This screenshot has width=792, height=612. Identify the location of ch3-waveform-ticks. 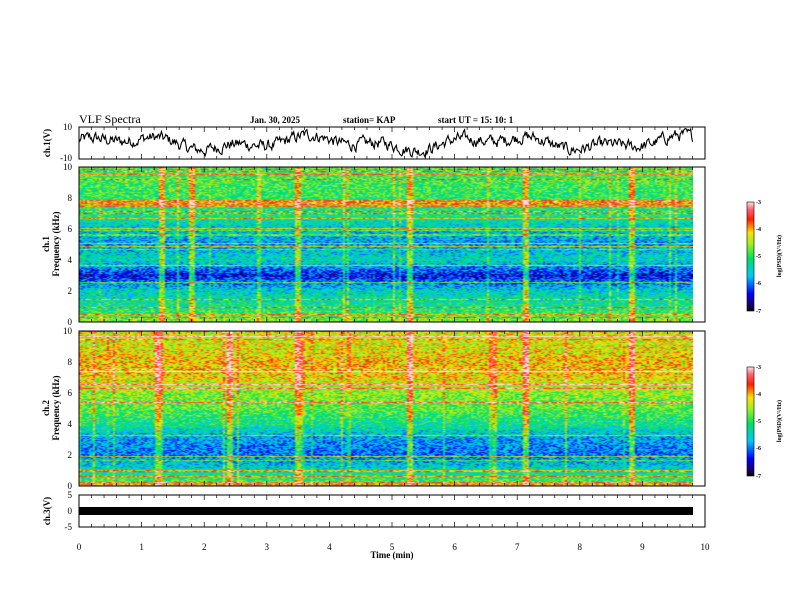
(392, 511).